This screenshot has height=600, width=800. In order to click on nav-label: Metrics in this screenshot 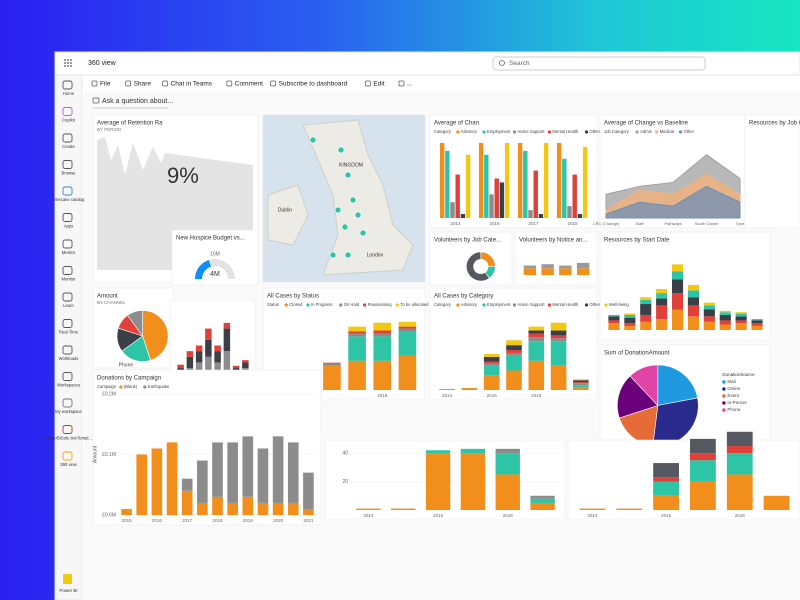, I will do `click(69, 252)`.